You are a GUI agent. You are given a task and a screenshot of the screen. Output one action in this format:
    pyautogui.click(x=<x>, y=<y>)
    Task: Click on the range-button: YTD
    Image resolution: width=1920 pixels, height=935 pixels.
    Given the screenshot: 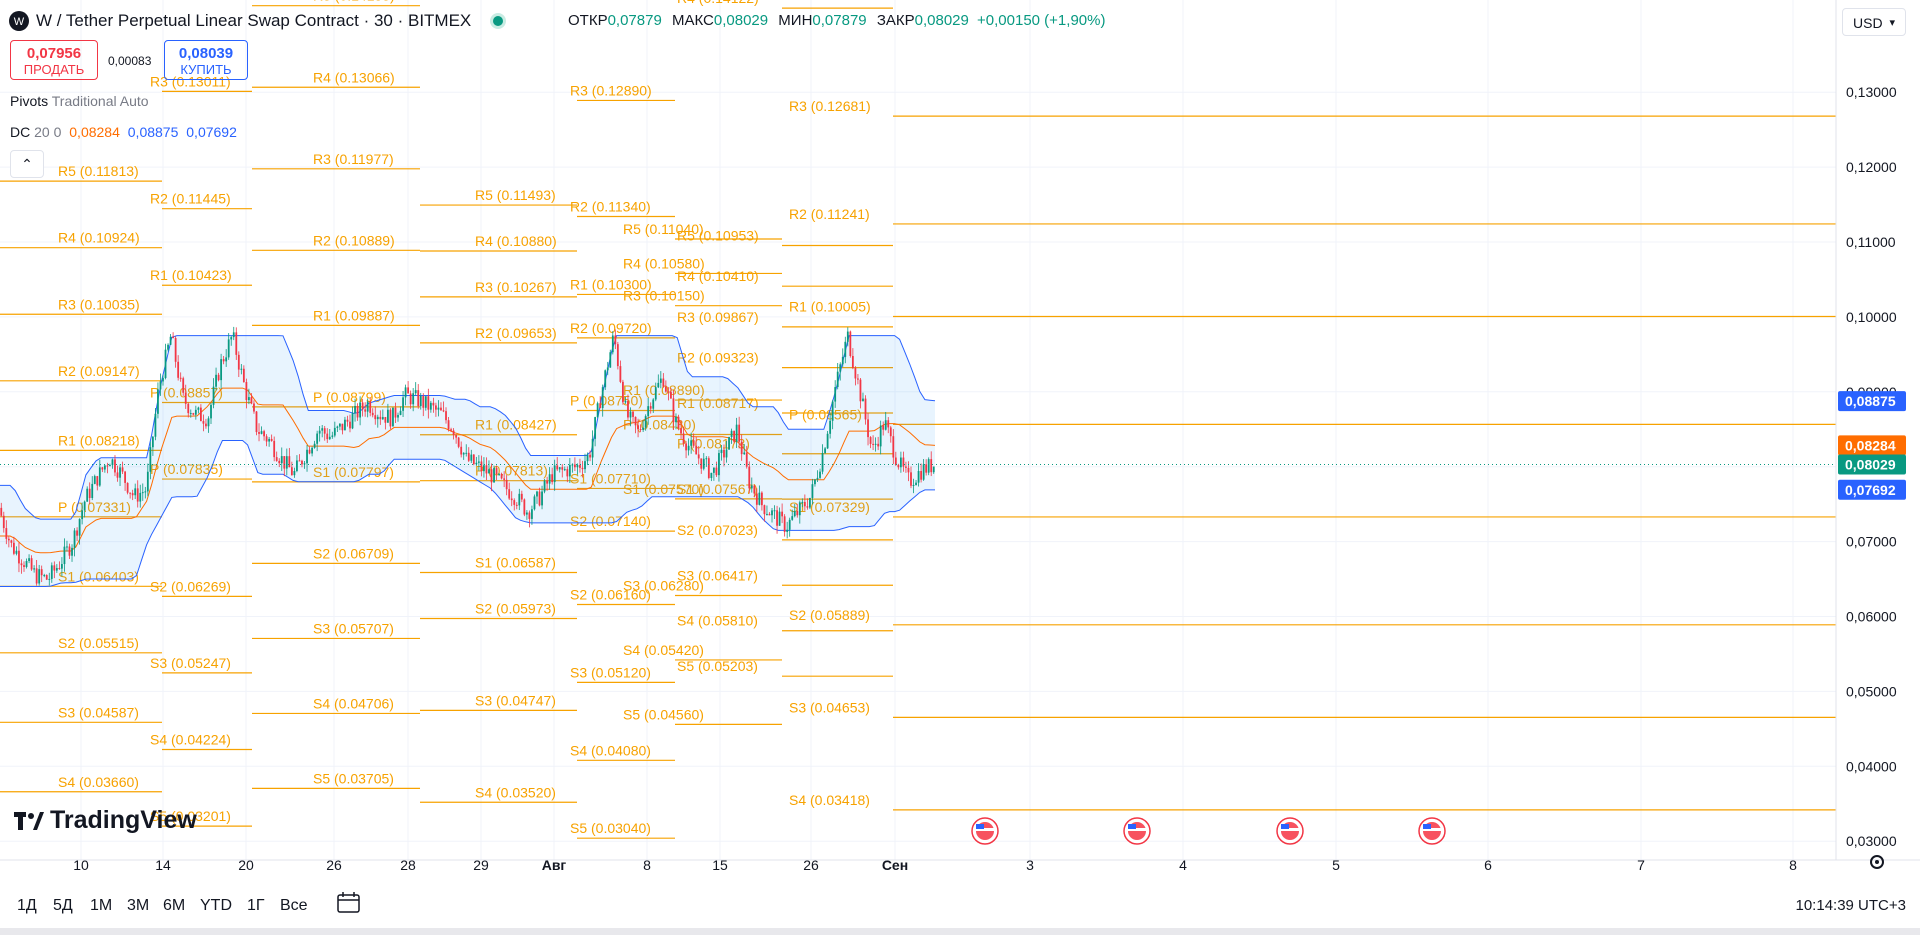 What is the action you would take?
    pyautogui.click(x=216, y=905)
    